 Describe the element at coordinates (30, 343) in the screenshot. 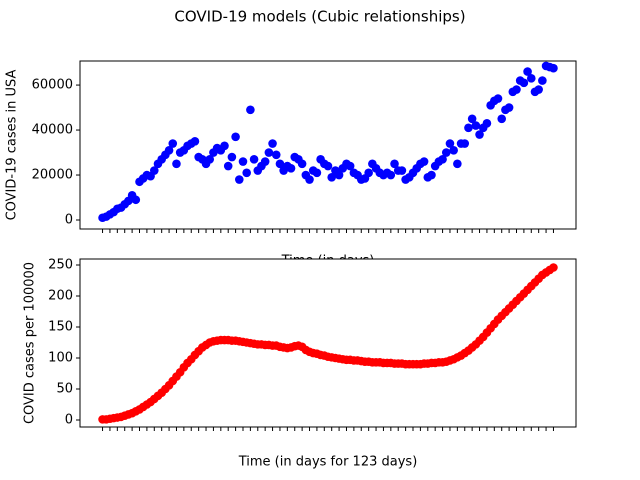

I see `y-axis-label: COVID cases per 100000` at that location.